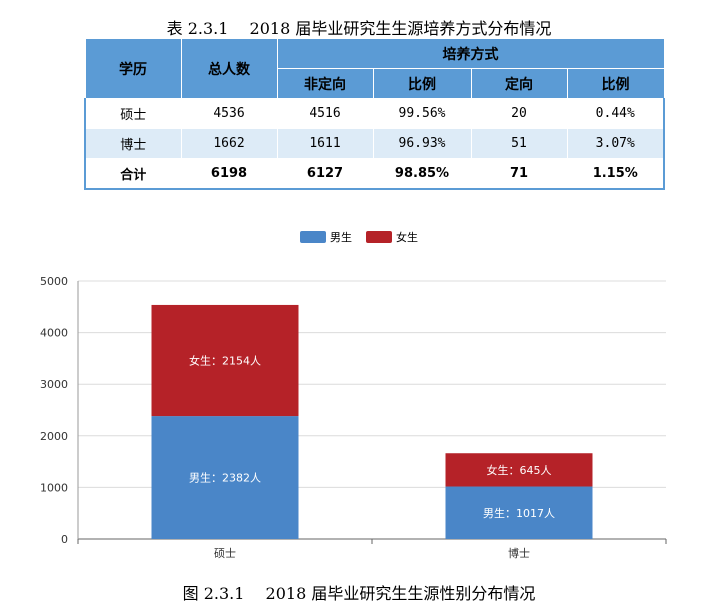  What do you see at coordinates (229, 143) in the screenshot?
I see `cell-total: 1662` at bounding box center [229, 143].